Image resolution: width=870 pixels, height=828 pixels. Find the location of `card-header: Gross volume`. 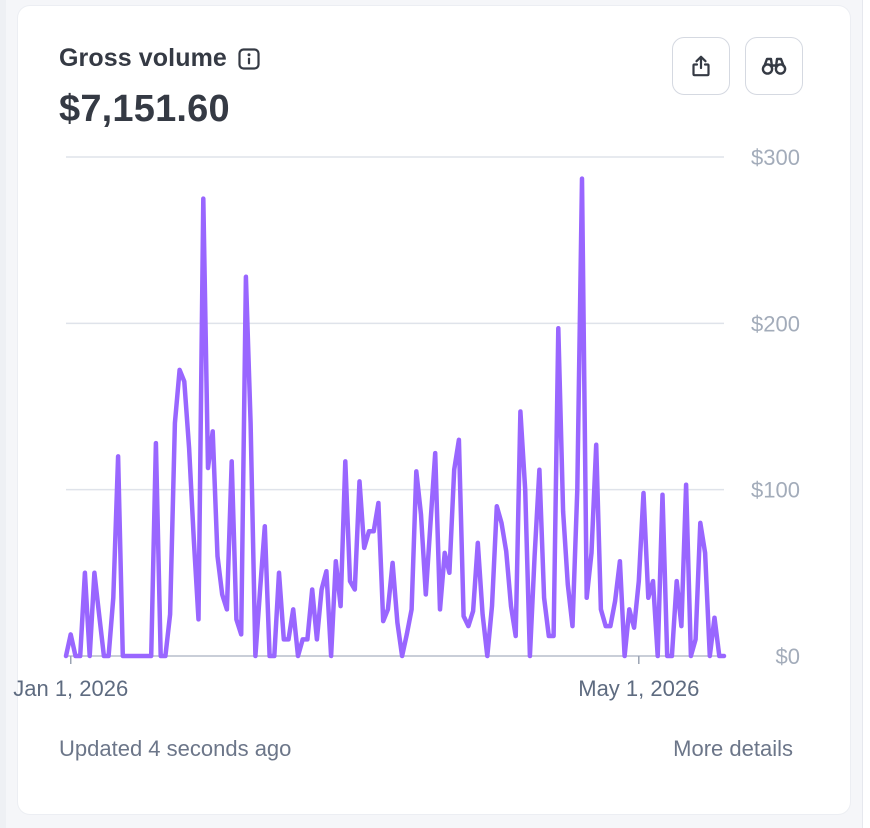

card-header: Gross volume is located at coordinates (159, 58).